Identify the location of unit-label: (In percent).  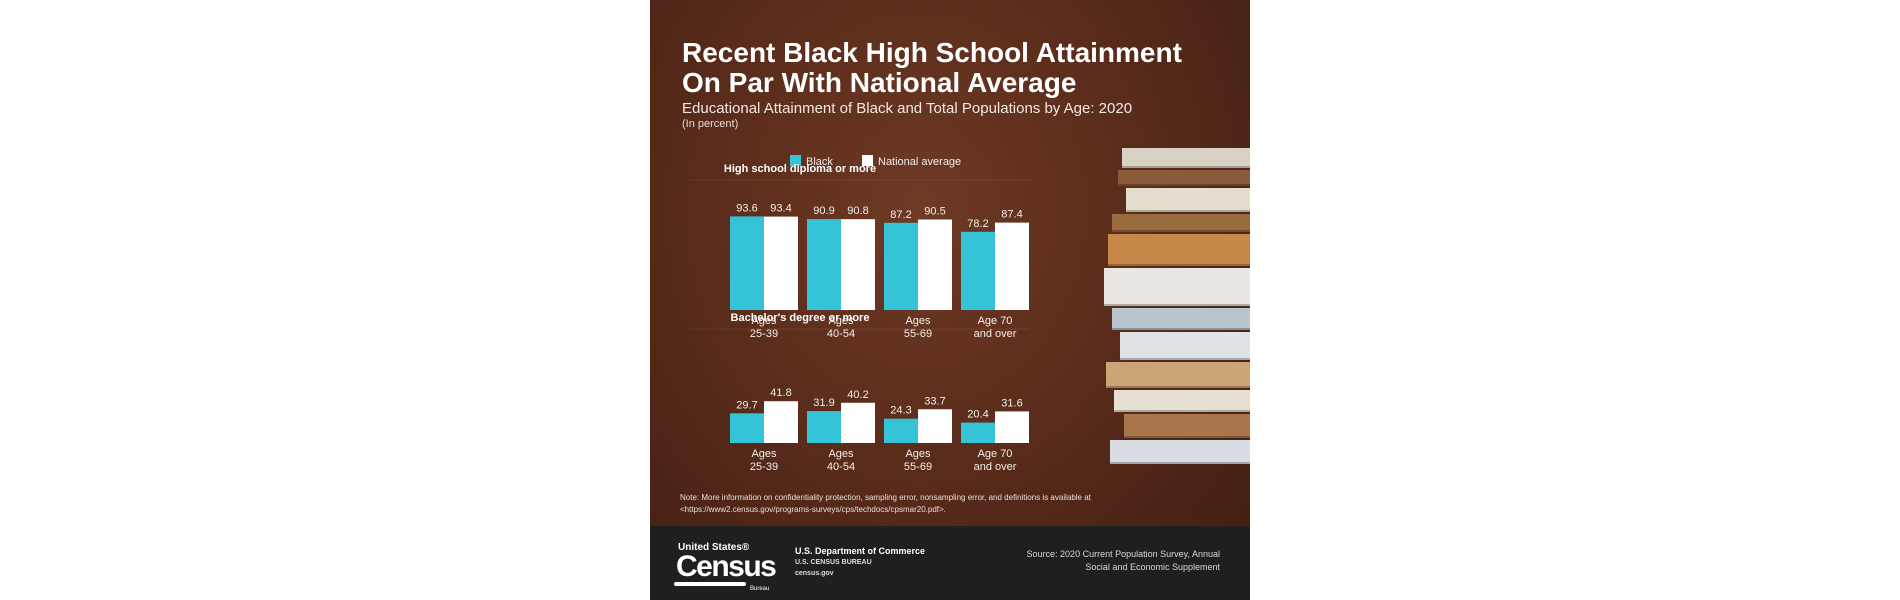
(710, 124).